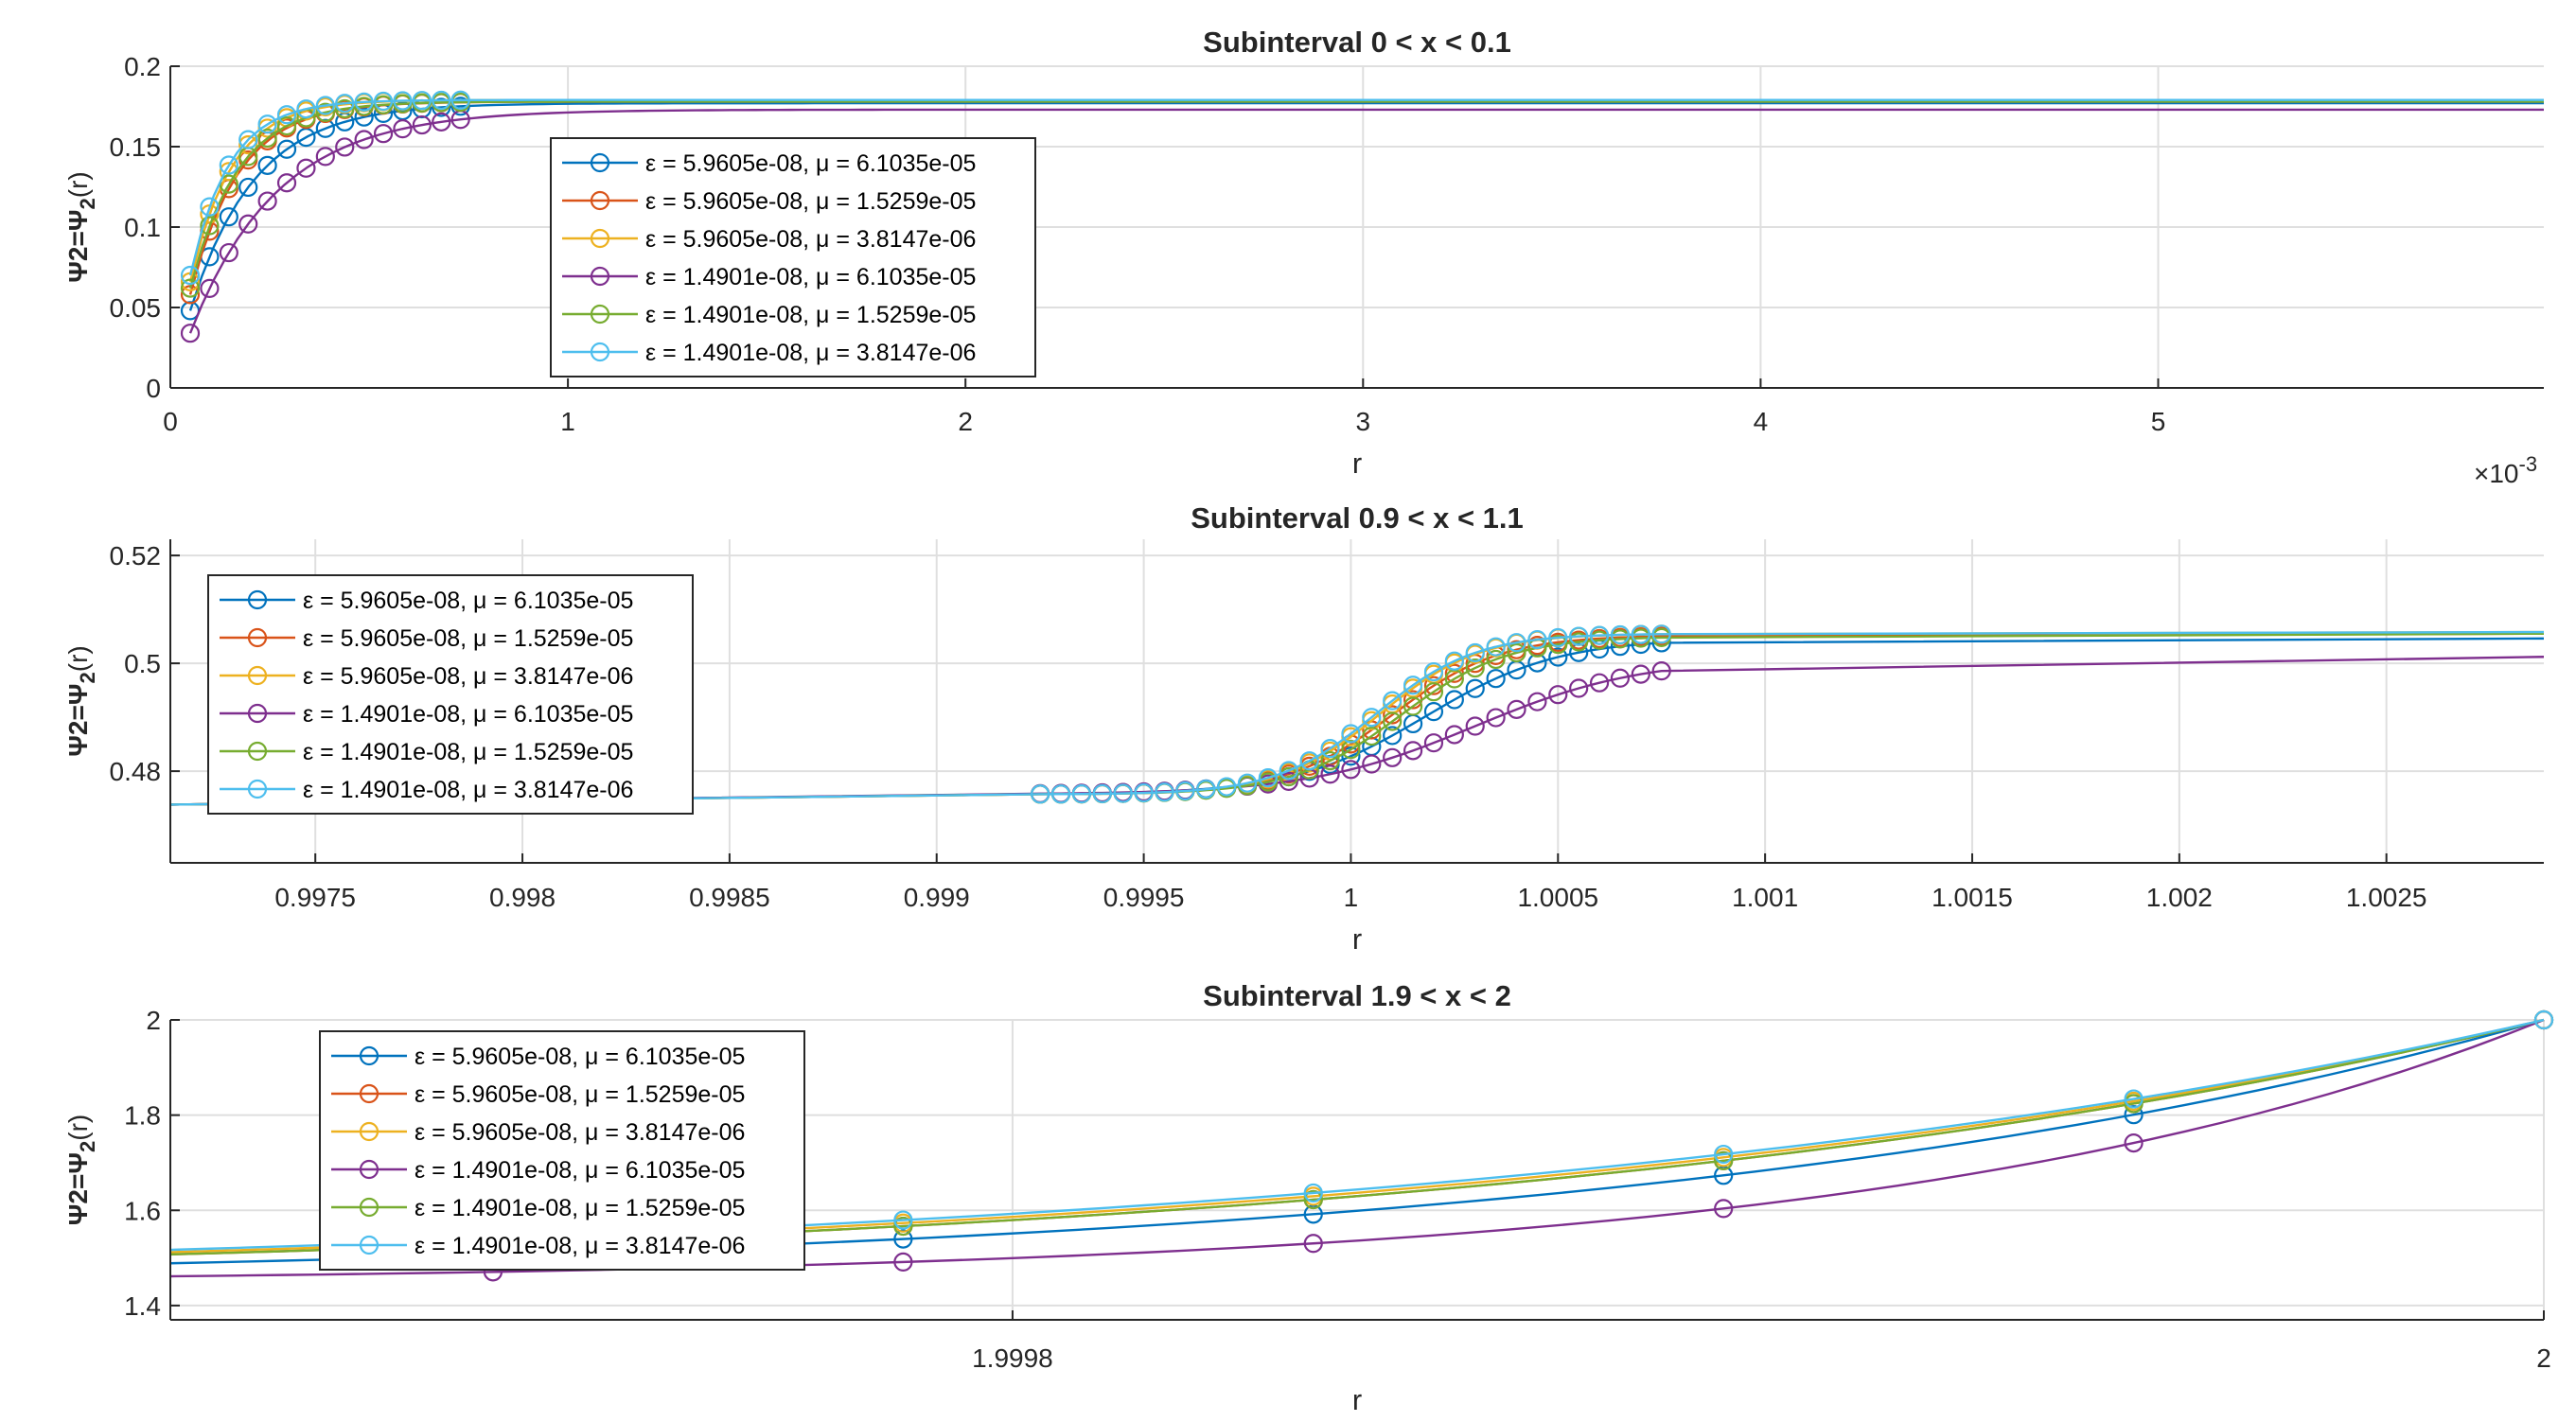 This screenshot has width=2576, height=1422. Describe the element at coordinates (810, 164) in the screenshot. I see `legend-label: ε = 5.9605e-08, μ = 6.1035e-05` at that location.